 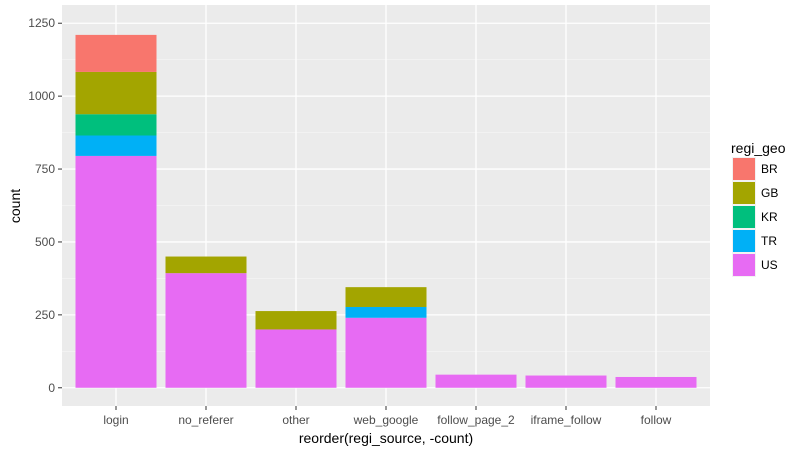 What do you see at coordinates (744, 241) in the screenshot?
I see `legend-swatch-TR` at bounding box center [744, 241].